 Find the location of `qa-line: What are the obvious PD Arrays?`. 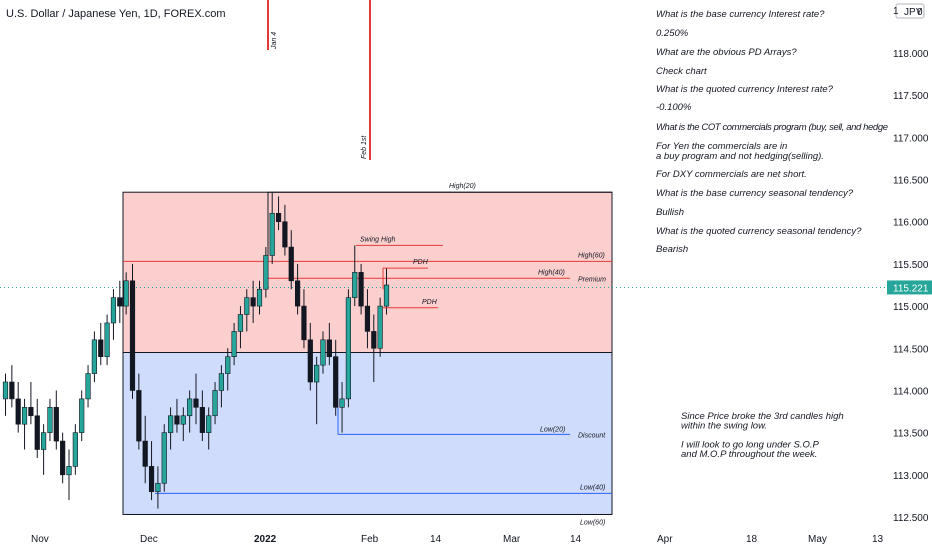

qa-line: What are the obvious PD Arrays? is located at coordinates (726, 52).